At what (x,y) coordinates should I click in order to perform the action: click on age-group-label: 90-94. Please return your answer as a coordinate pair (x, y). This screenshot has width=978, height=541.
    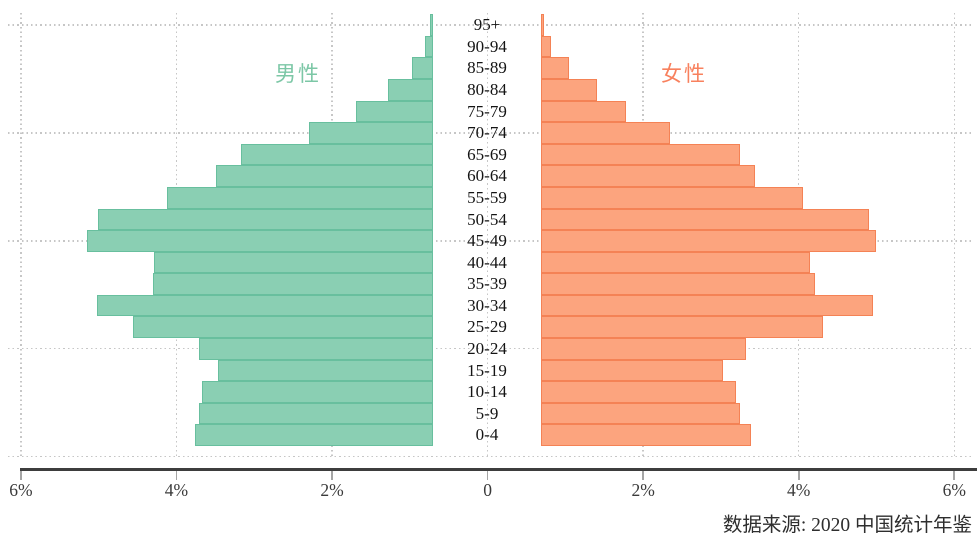
    Looking at the image, I should click on (487, 46).